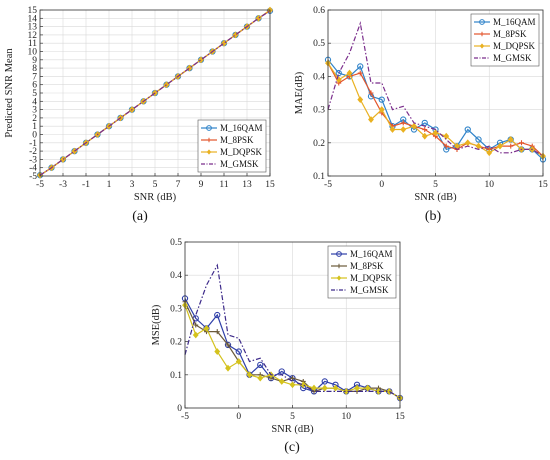 This screenshot has width=550, height=460. Describe the element at coordinates (34, 127) in the screenshot. I see `y-tick-label: 1` at that location.